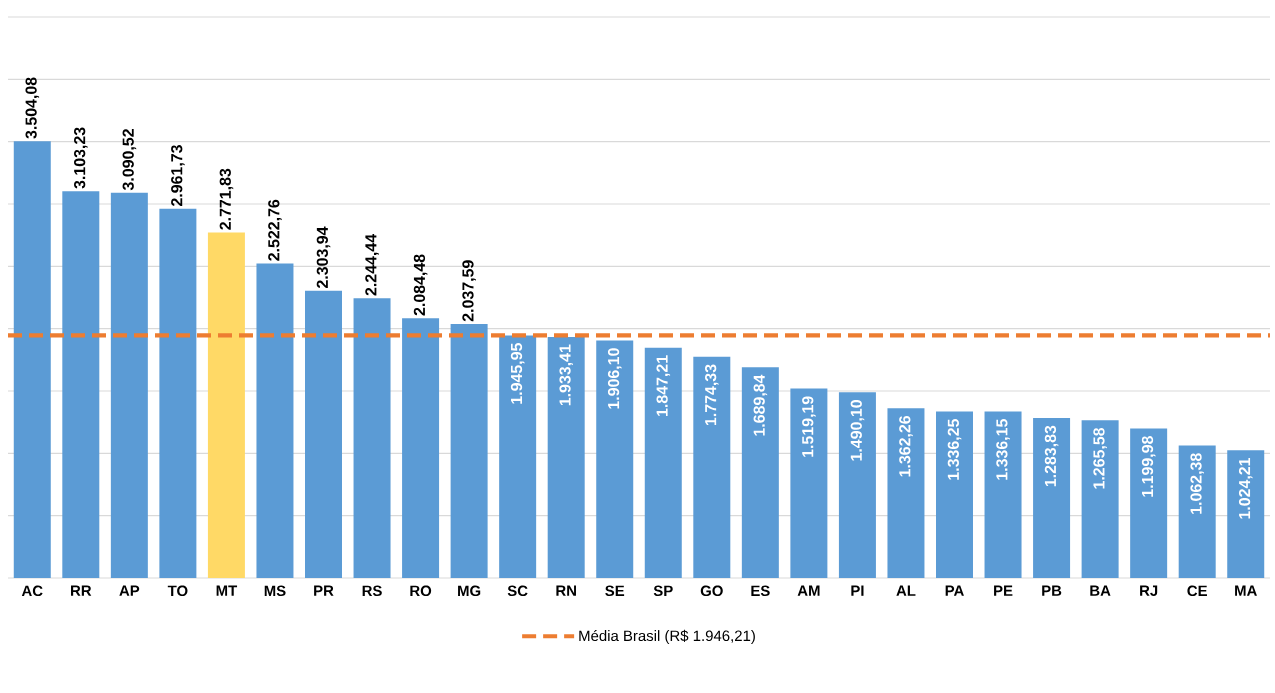 The image size is (1275, 693). What do you see at coordinates (712, 395) in the screenshot?
I see `data-label: 1.774,33` at bounding box center [712, 395].